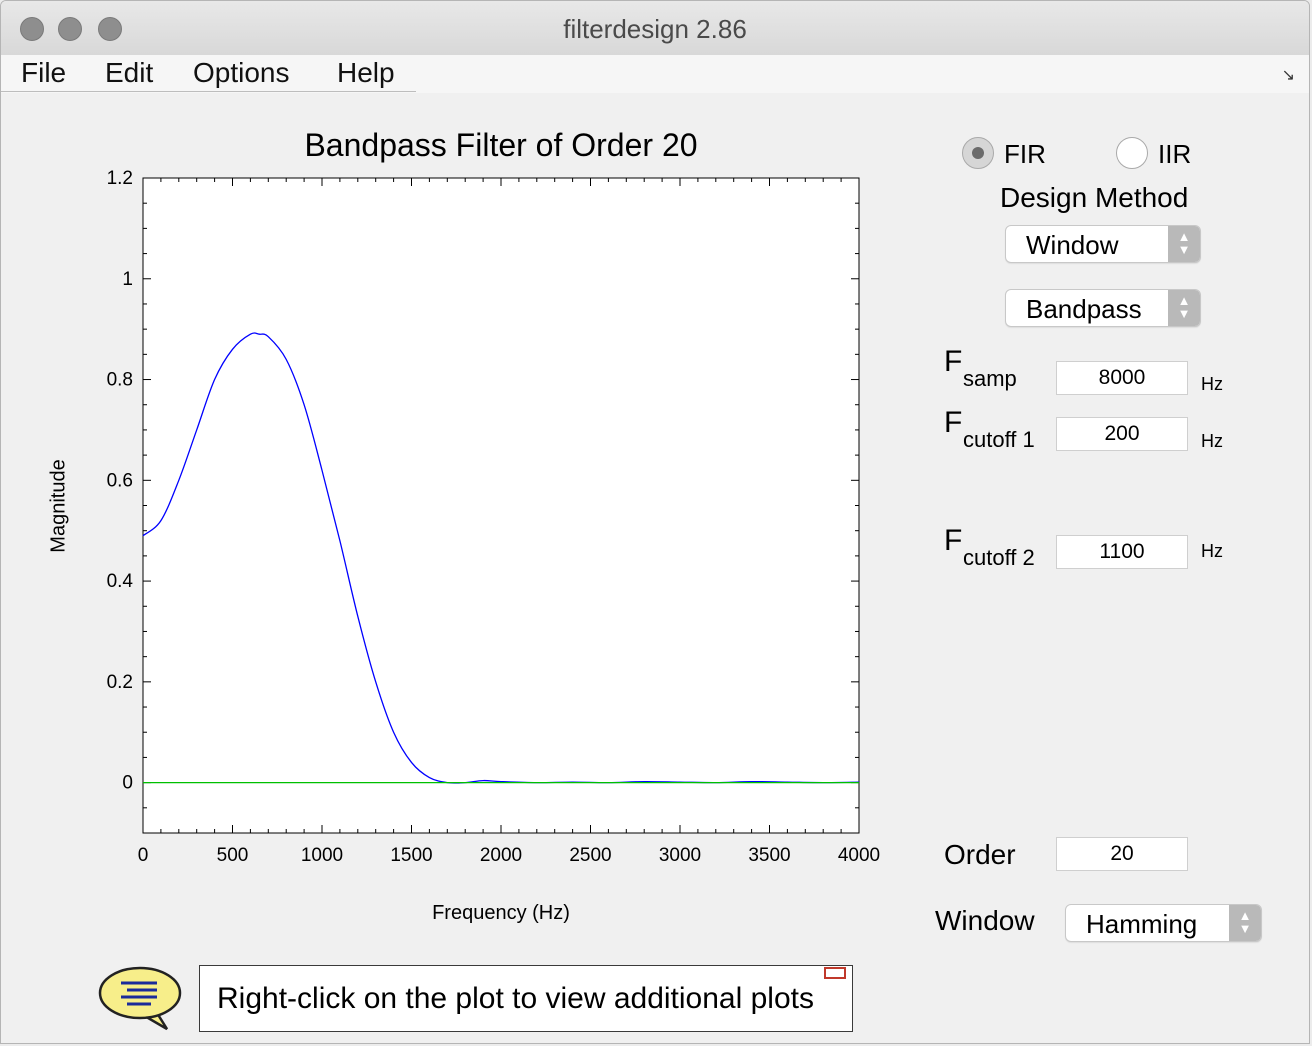  I want to click on menu-help: Help, so click(366, 72).